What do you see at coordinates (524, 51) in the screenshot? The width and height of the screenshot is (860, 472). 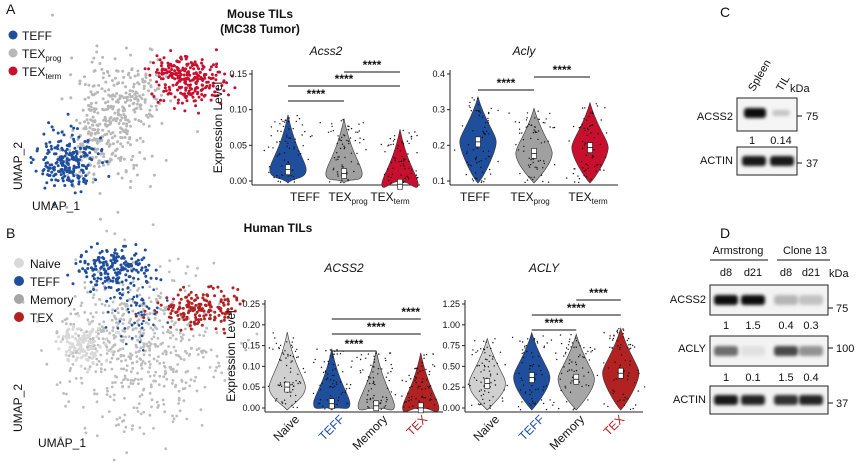 I see `chart-title: Acly` at bounding box center [524, 51].